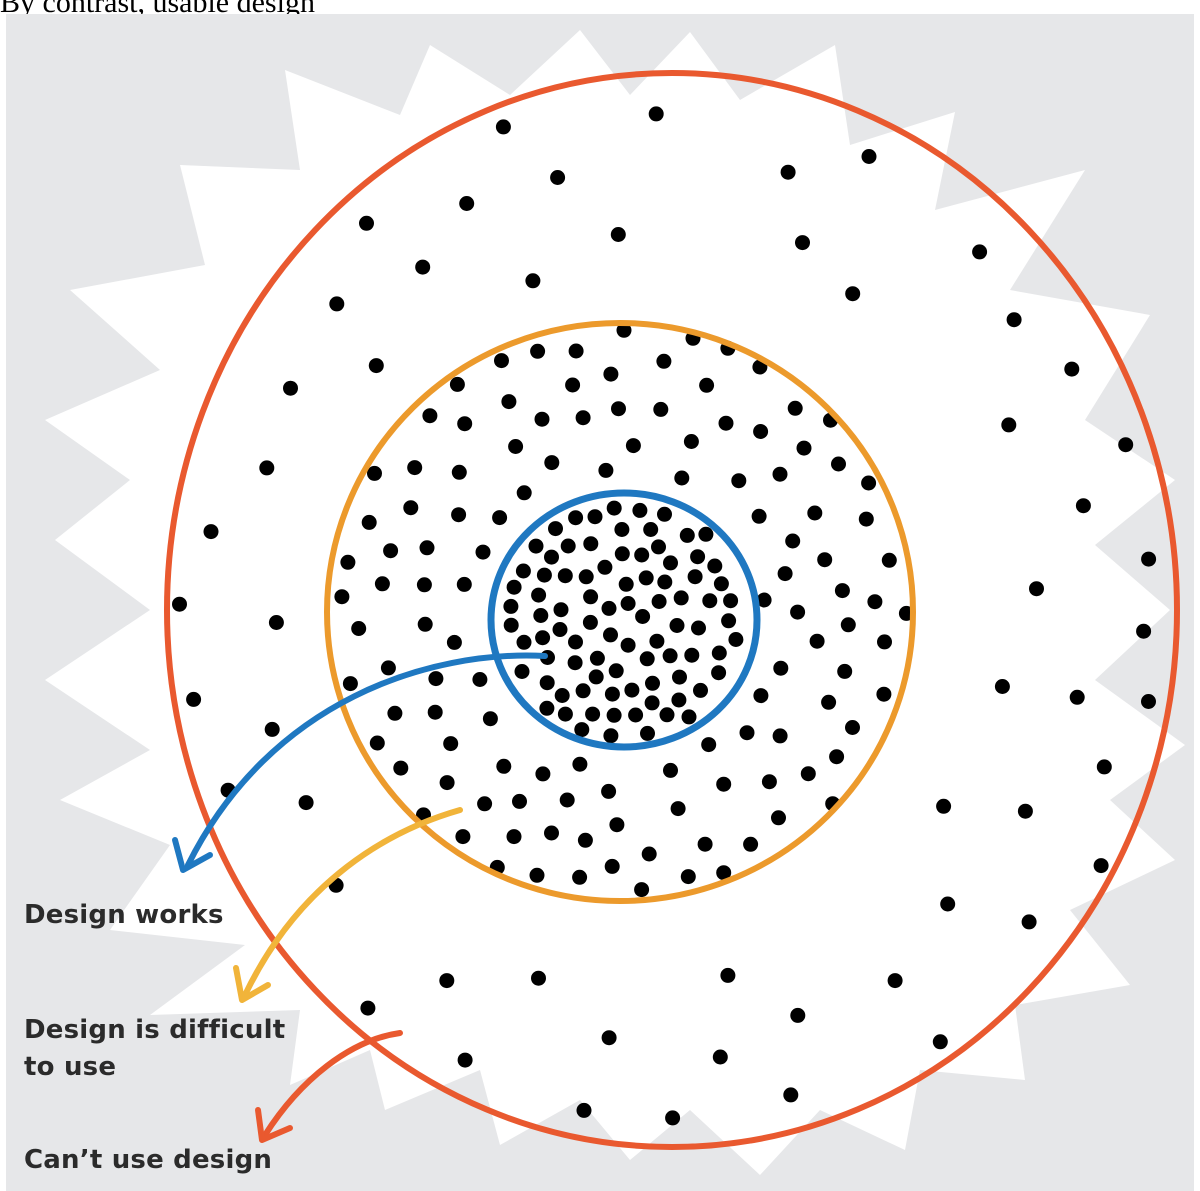 Image resolution: width=1200 pixels, height=1191 pixels. What do you see at coordinates (360, 762) in the screenshot?
I see `arrow-design-works` at bounding box center [360, 762].